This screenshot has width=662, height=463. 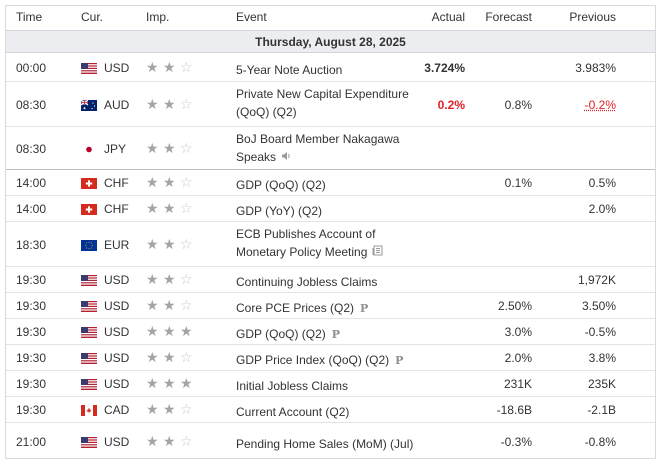 What do you see at coordinates (601, 410) in the screenshot?
I see `previous-value: -2.1B` at bounding box center [601, 410].